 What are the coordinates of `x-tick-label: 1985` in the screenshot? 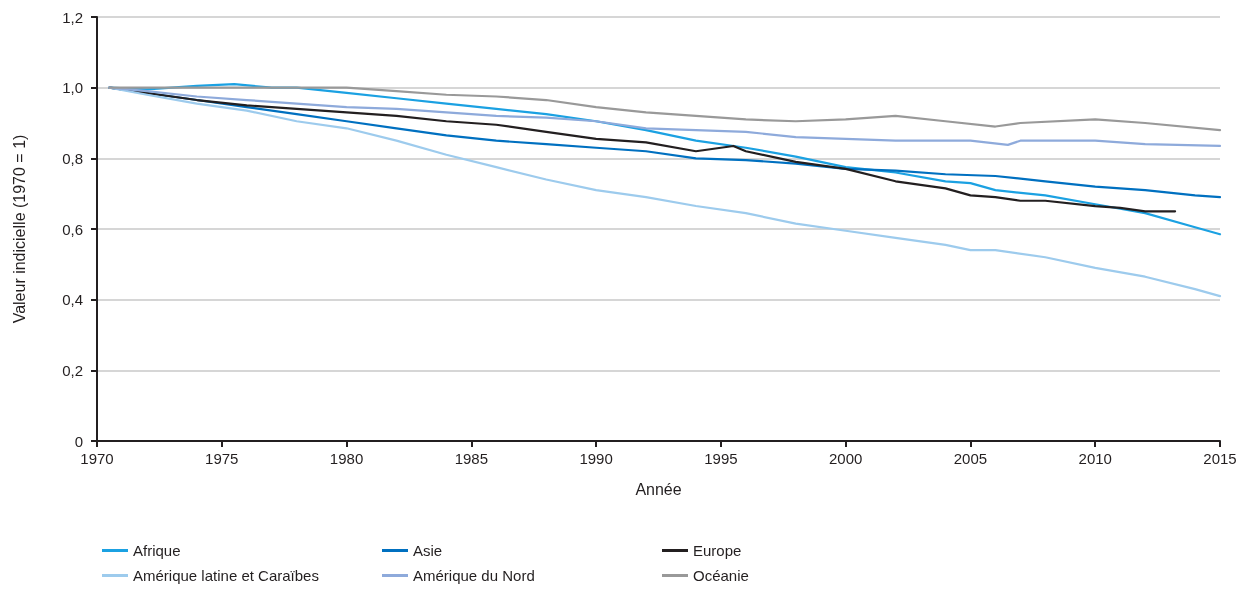 It's located at (471, 458).